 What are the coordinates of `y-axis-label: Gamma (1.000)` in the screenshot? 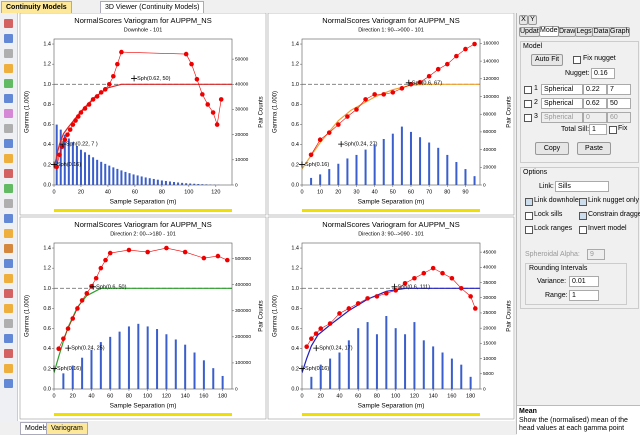 It's located at (276, 316).